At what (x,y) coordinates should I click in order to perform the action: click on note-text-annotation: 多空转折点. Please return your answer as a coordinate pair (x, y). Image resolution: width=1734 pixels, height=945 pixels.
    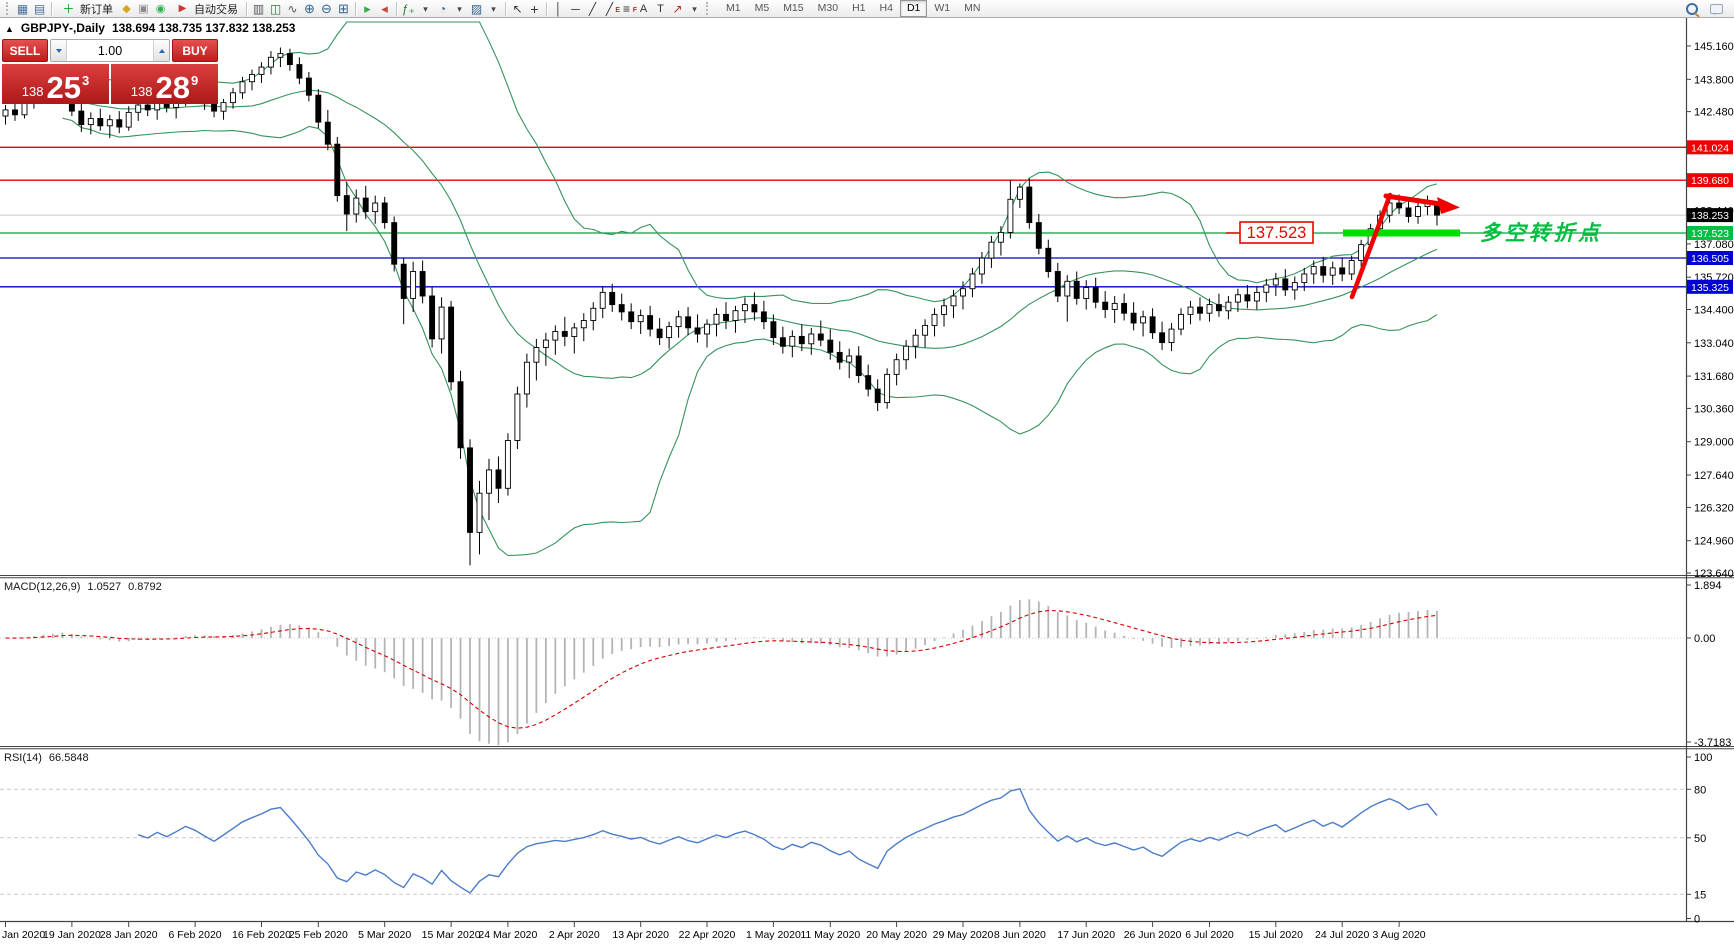
    Looking at the image, I should click on (1541, 233).